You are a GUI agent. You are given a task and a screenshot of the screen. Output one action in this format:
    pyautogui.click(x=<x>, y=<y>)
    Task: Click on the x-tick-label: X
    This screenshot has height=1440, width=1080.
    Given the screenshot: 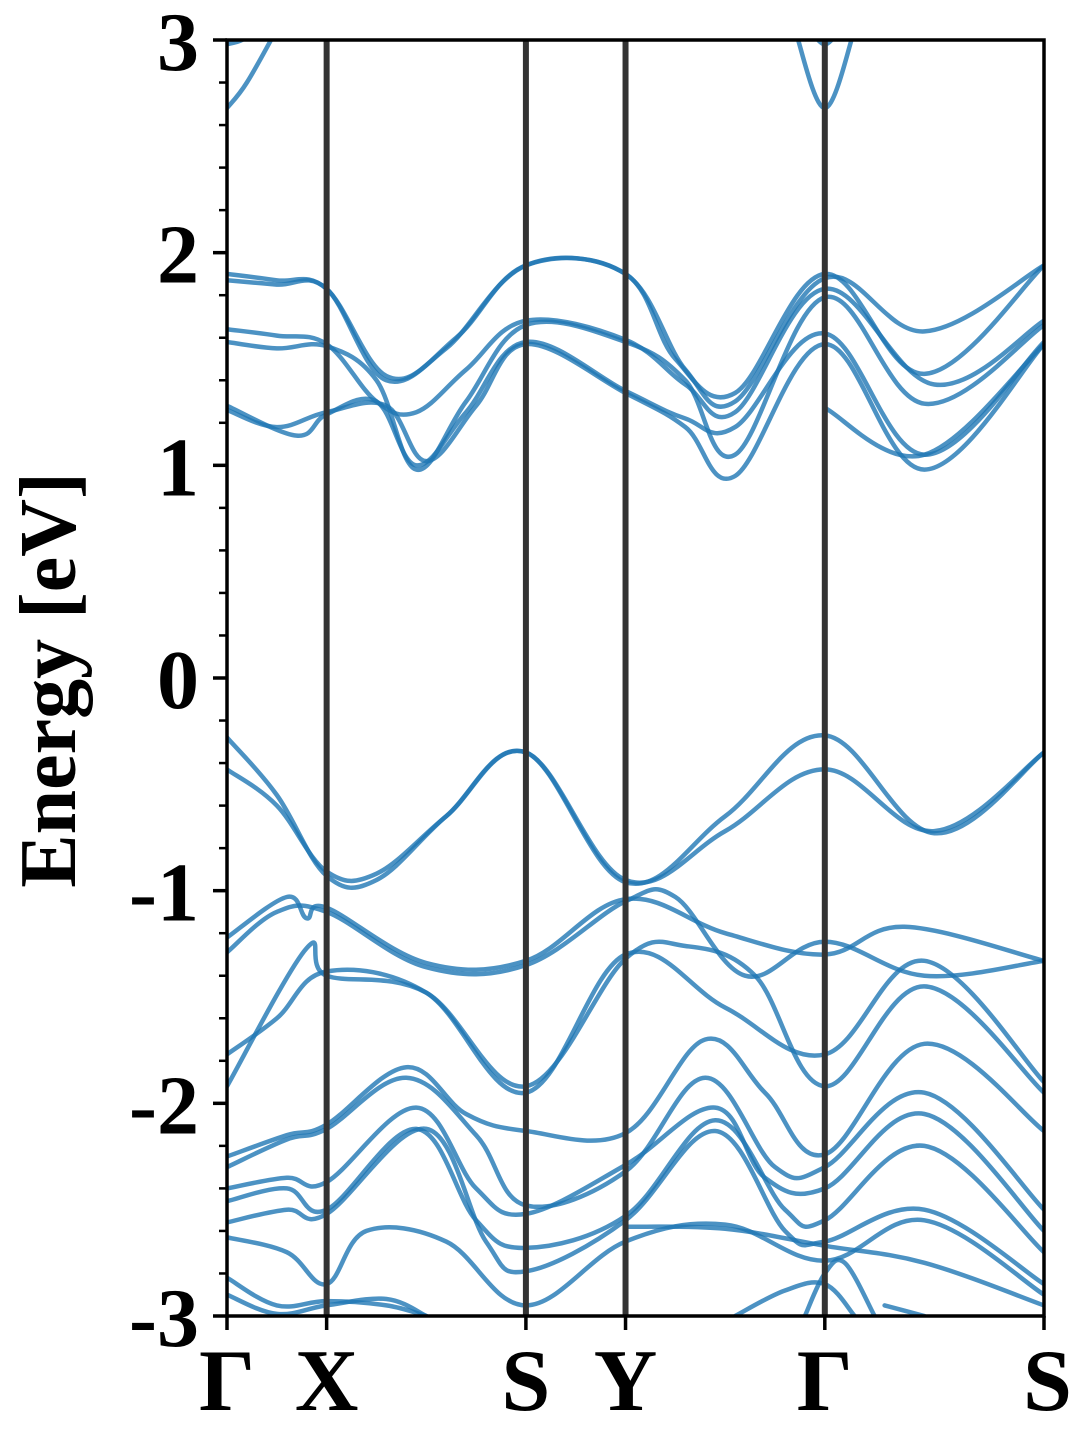 What is the action you would take?
    pyautogui.click(x=327, y=1381)
    